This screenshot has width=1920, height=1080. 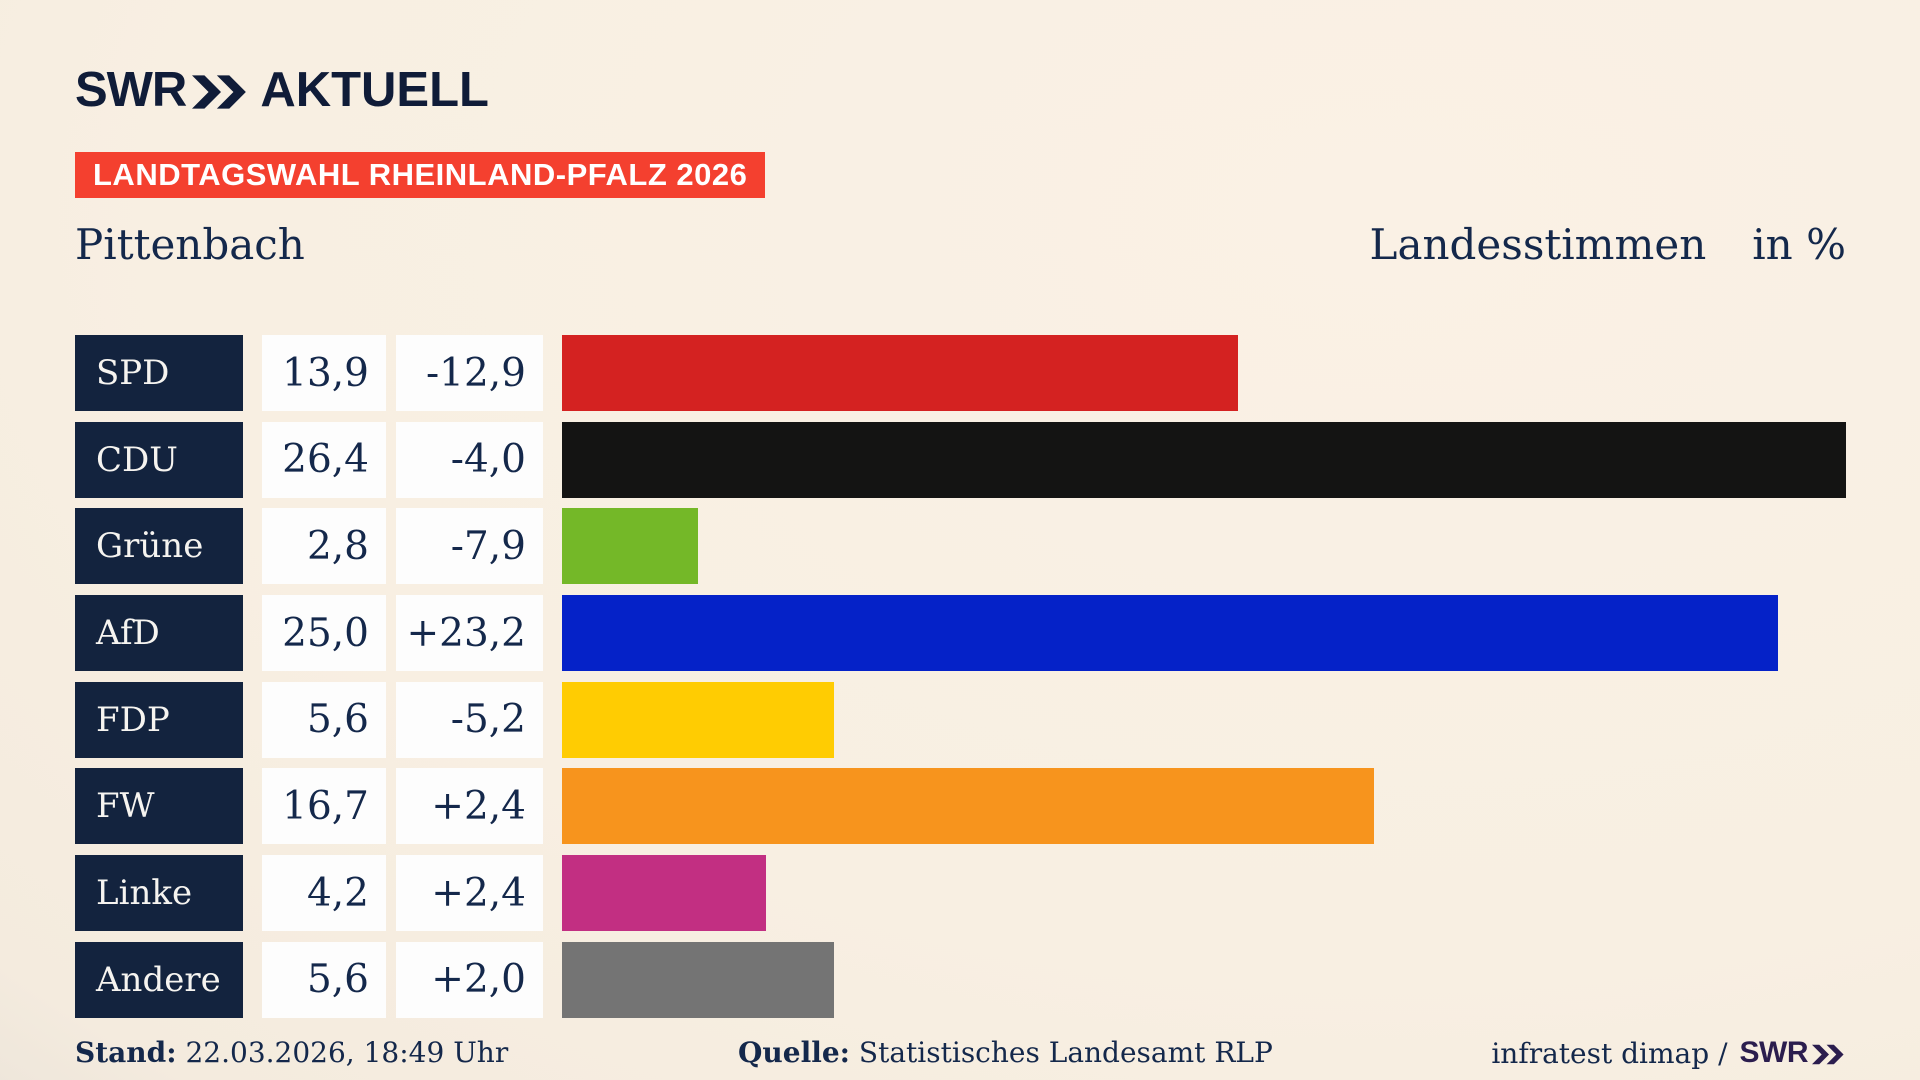 I want to click on chart-row: Andere 5,6 +2,0, so click(x=960, y=979).